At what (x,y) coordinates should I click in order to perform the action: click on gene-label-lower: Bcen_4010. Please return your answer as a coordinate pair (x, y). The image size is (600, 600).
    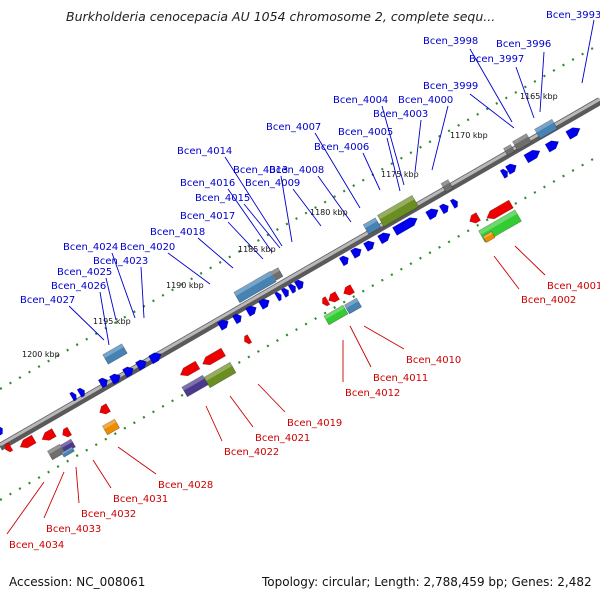
    Looking at the image, I should click on (433, 360).